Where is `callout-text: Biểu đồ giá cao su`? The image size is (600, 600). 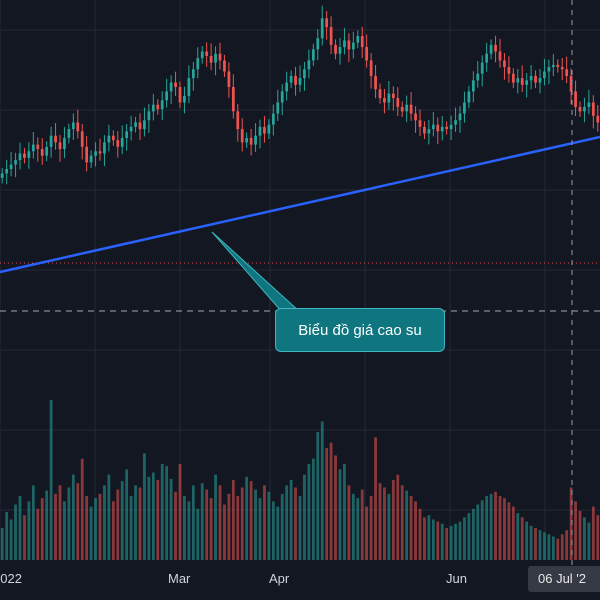
callout-text: Biểu đồ giá cao su is located at coordinates (360, 330).